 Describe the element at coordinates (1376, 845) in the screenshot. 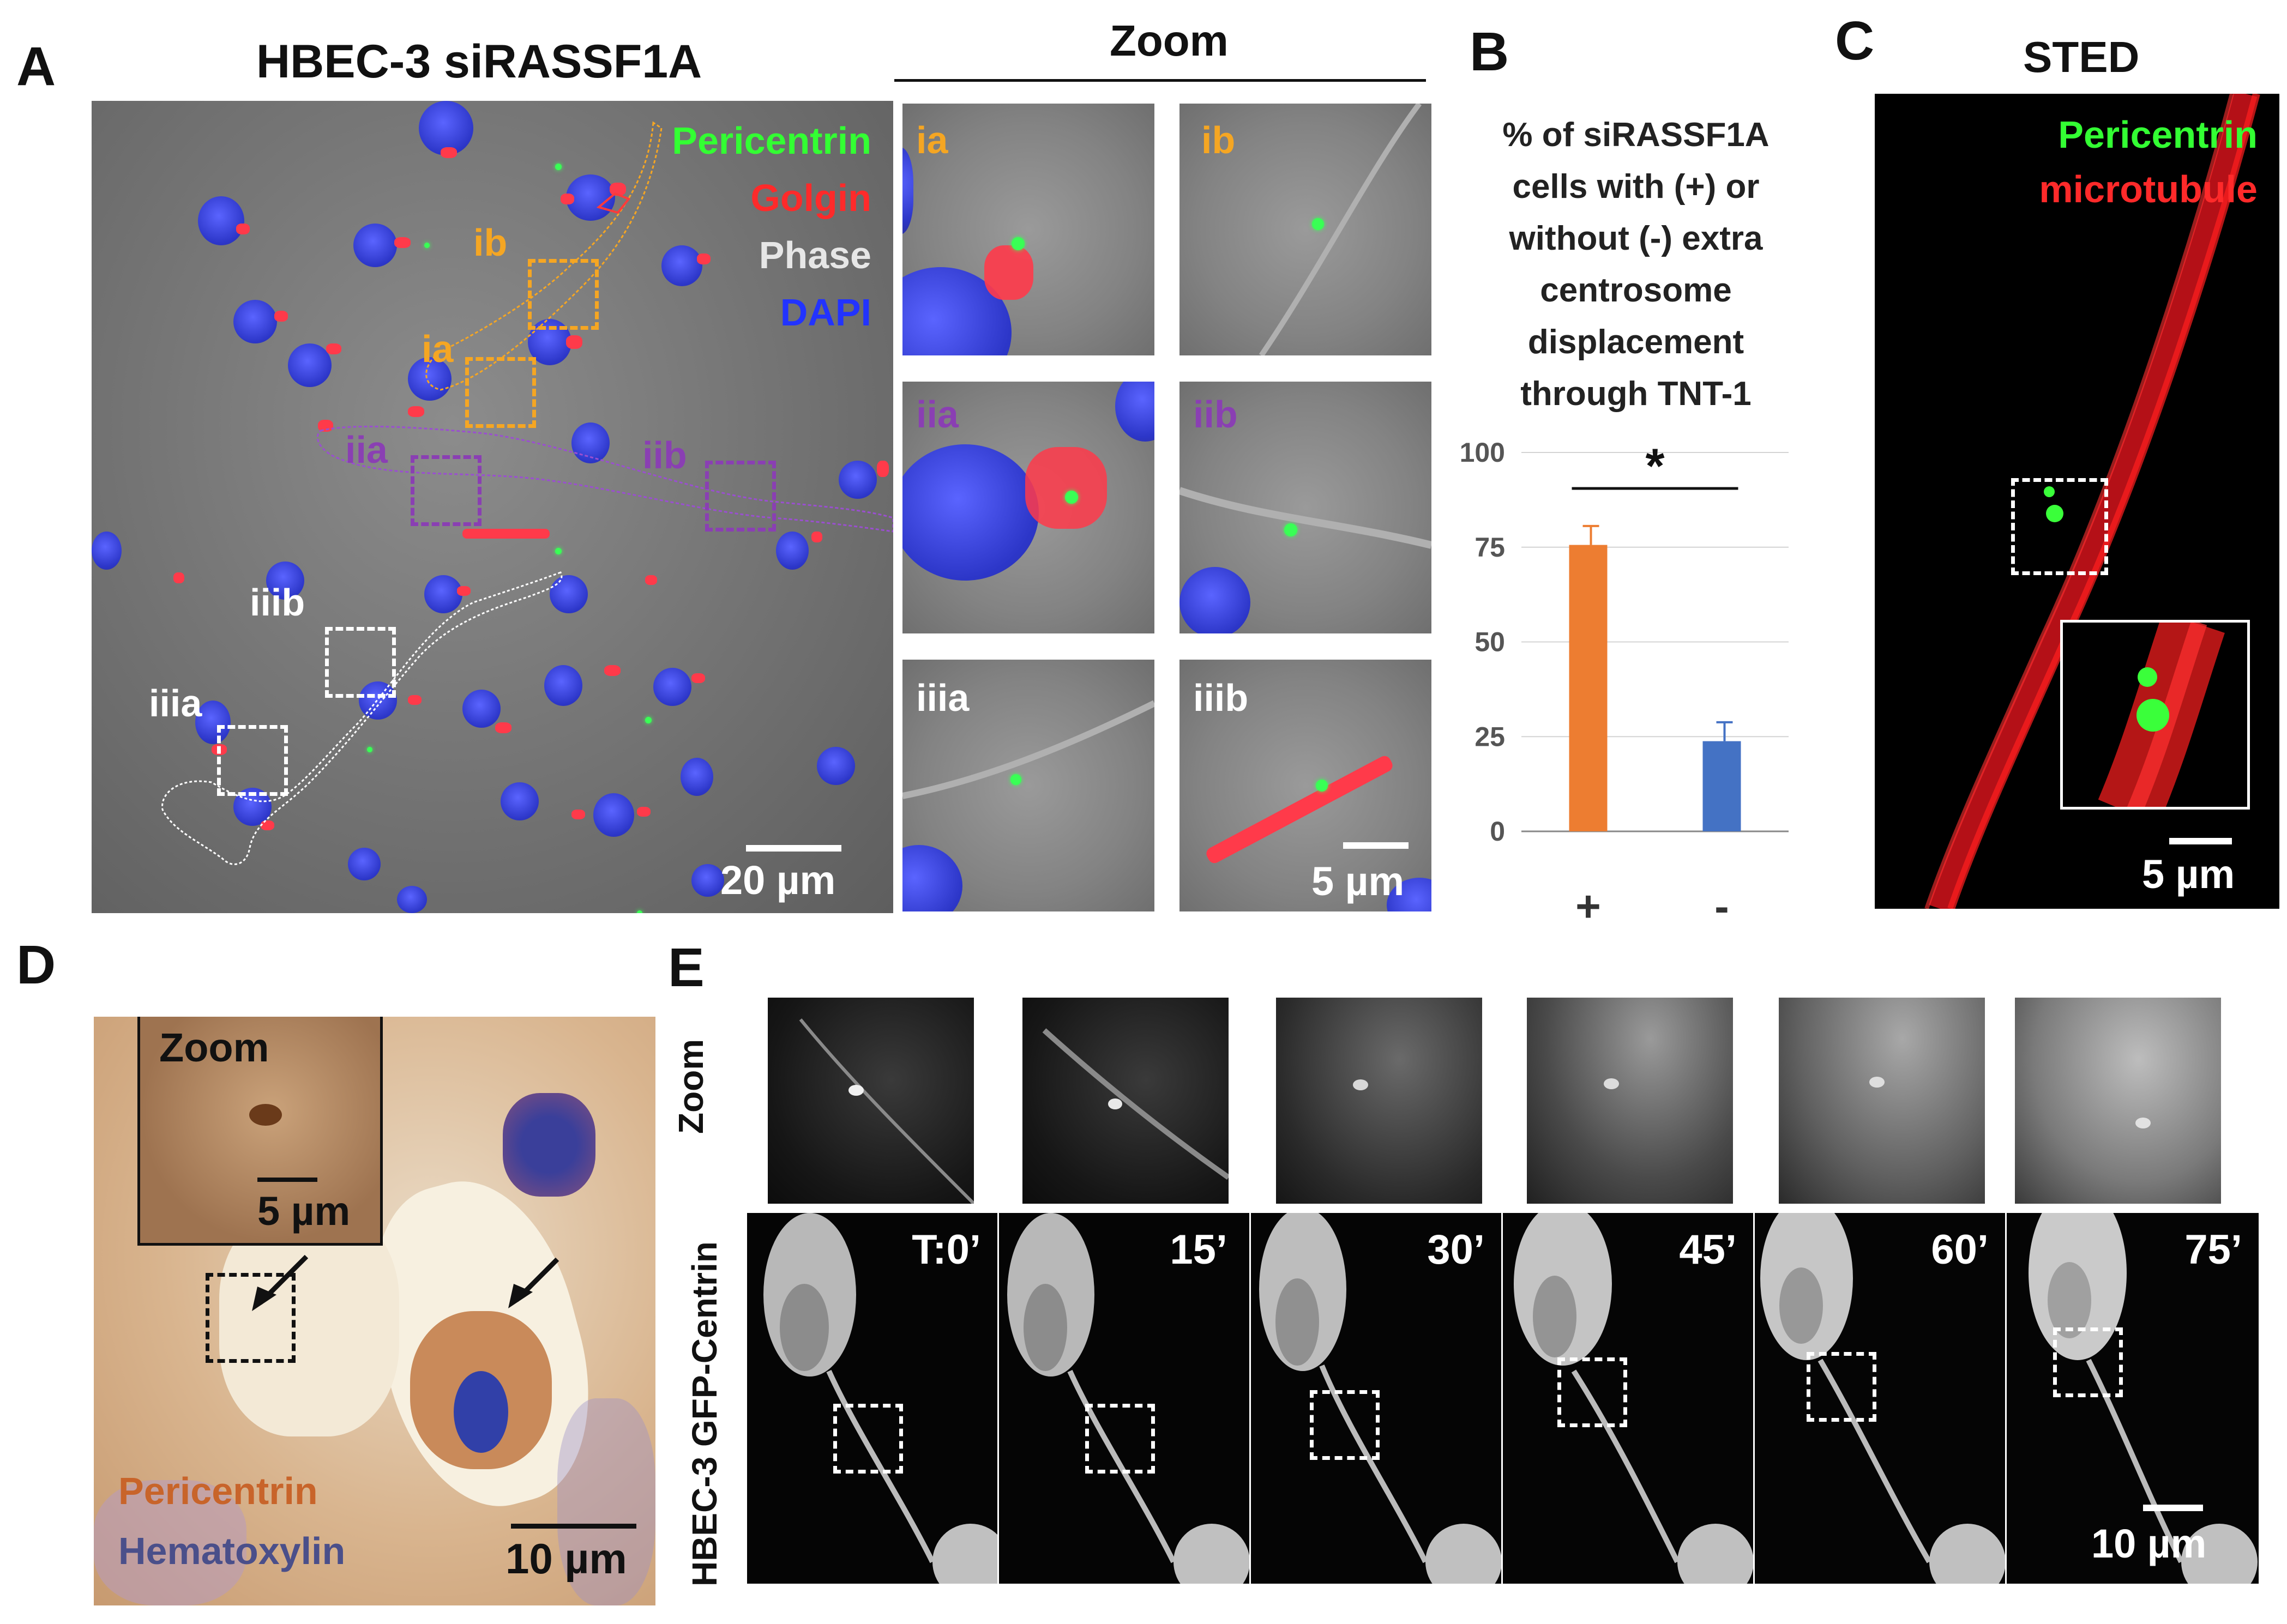

I see `zoom-scale-bar` at that location.